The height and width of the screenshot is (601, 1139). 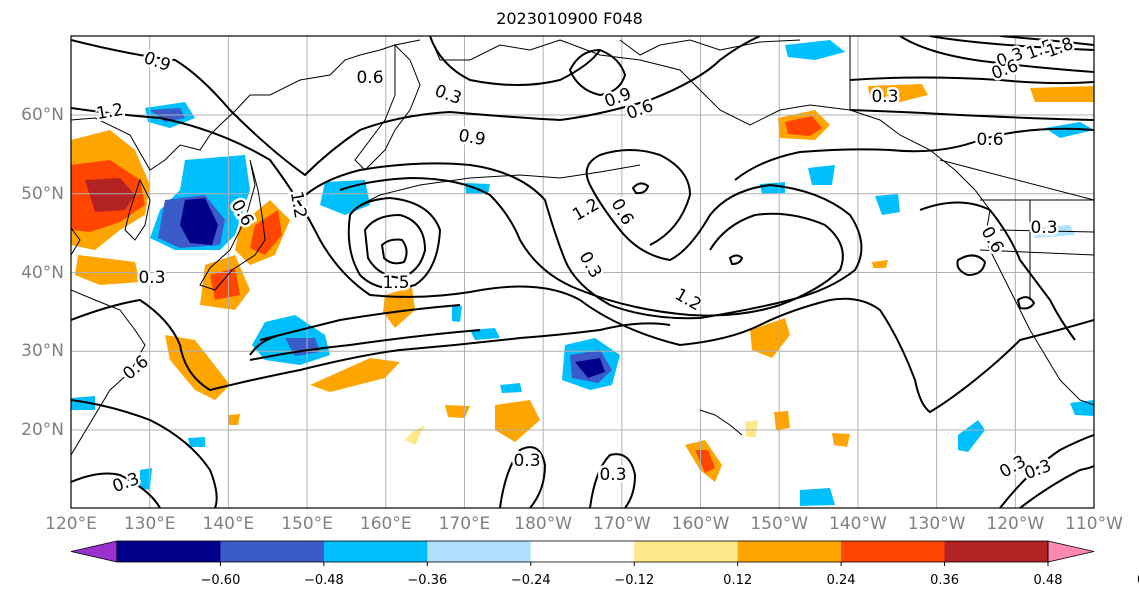 What do you see at coordinates (42, 115) in the screenshot?
I see `lat-label: 60°N` at bounding box center [42, 115].